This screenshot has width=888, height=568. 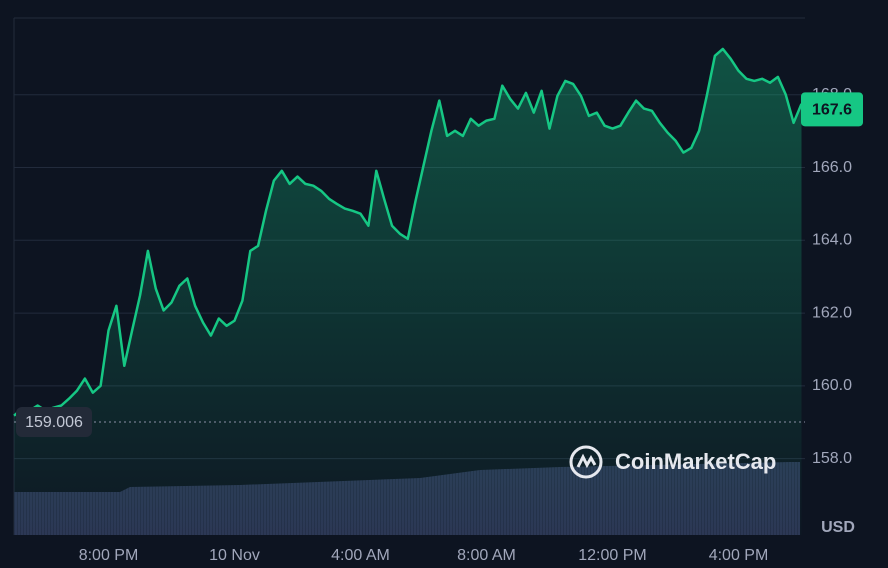 What do you see at coordinates (832, 385) in the screenshot?
I see `y-tick-label: 160.0` at bounding box center [832, 385].